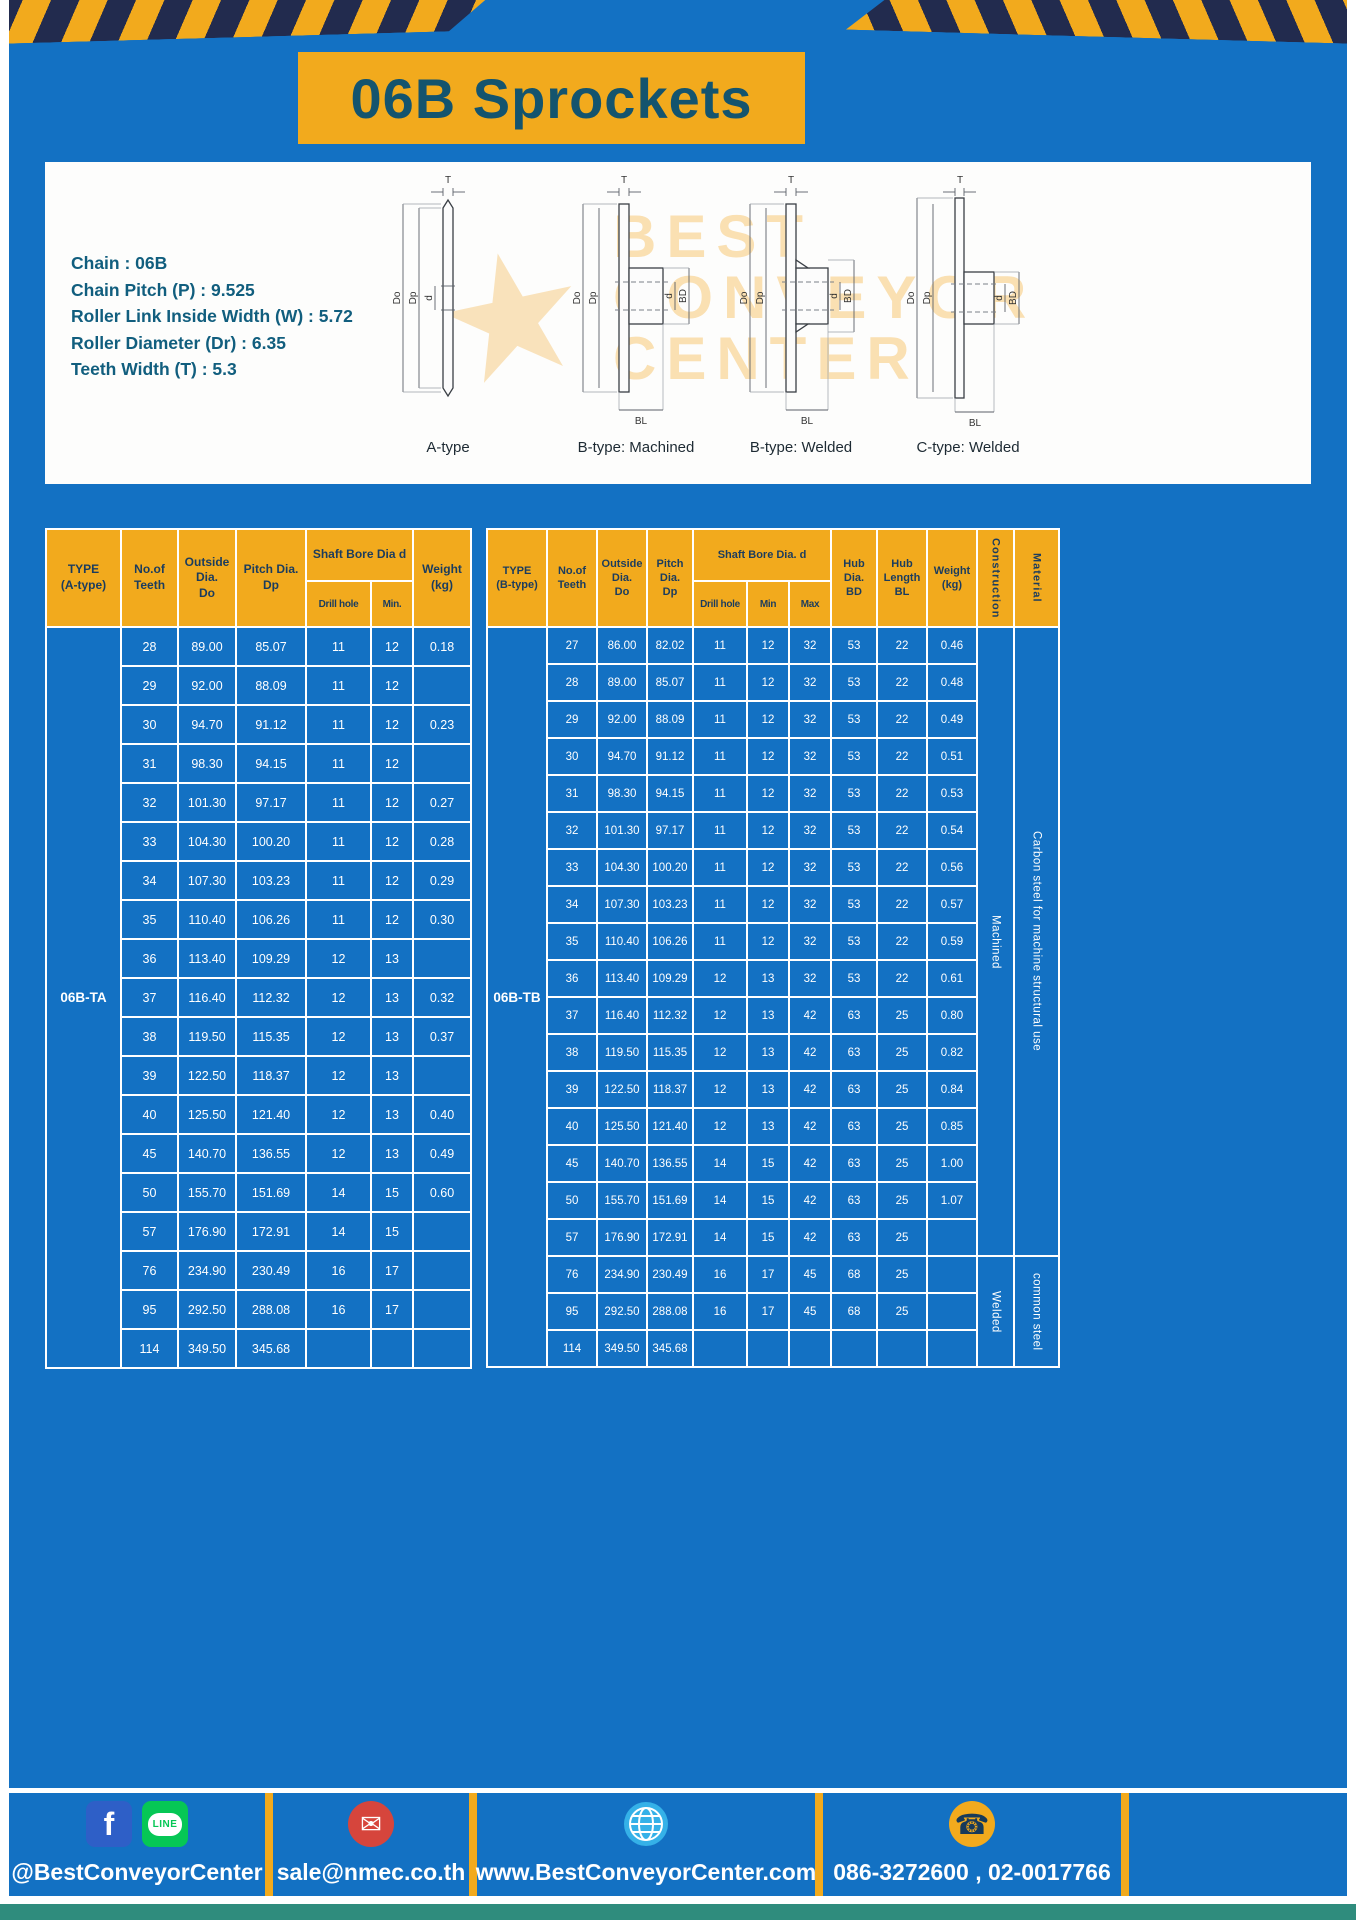 The height and width of the screenshot is (1920, 1356). Describe the element at coordinates (713, 236) in the screenshot. I see `watermark-line: BEST` at that location.